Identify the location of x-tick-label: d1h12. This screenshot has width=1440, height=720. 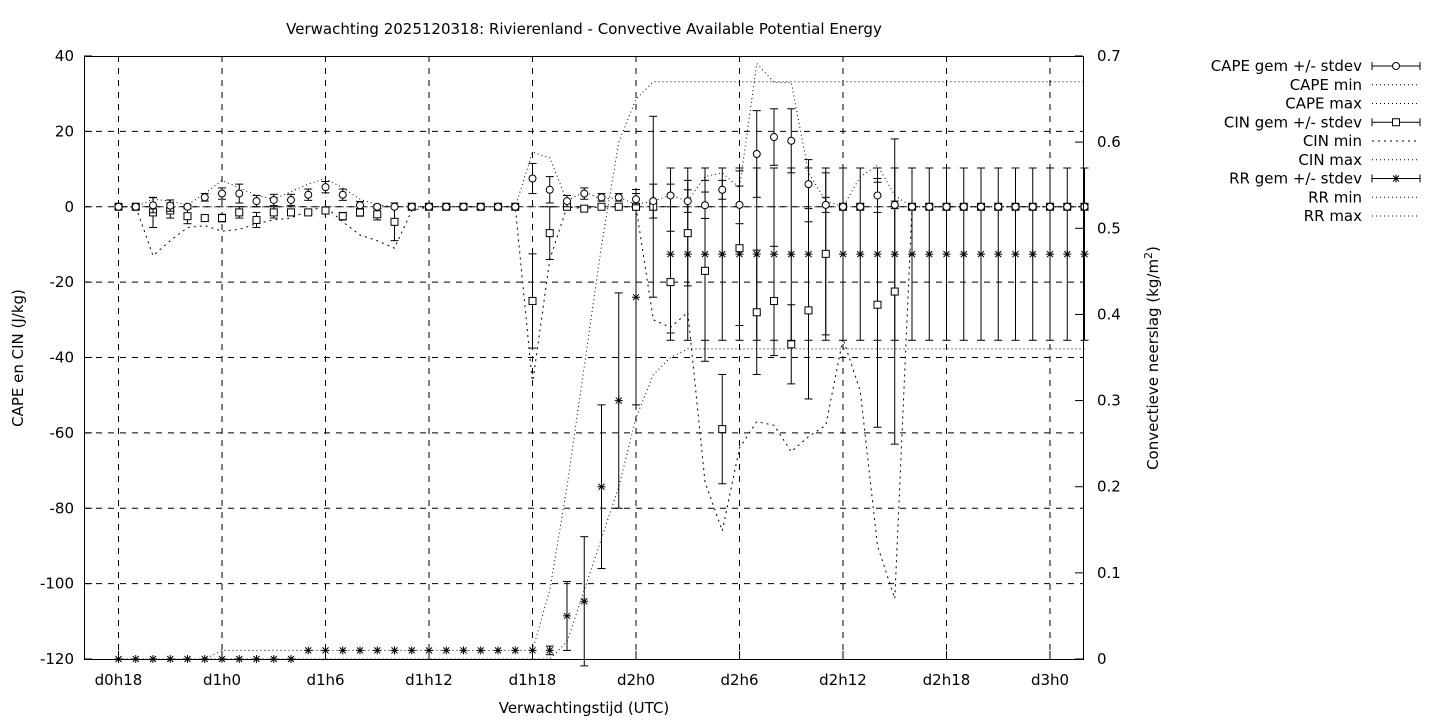
(429, 680).